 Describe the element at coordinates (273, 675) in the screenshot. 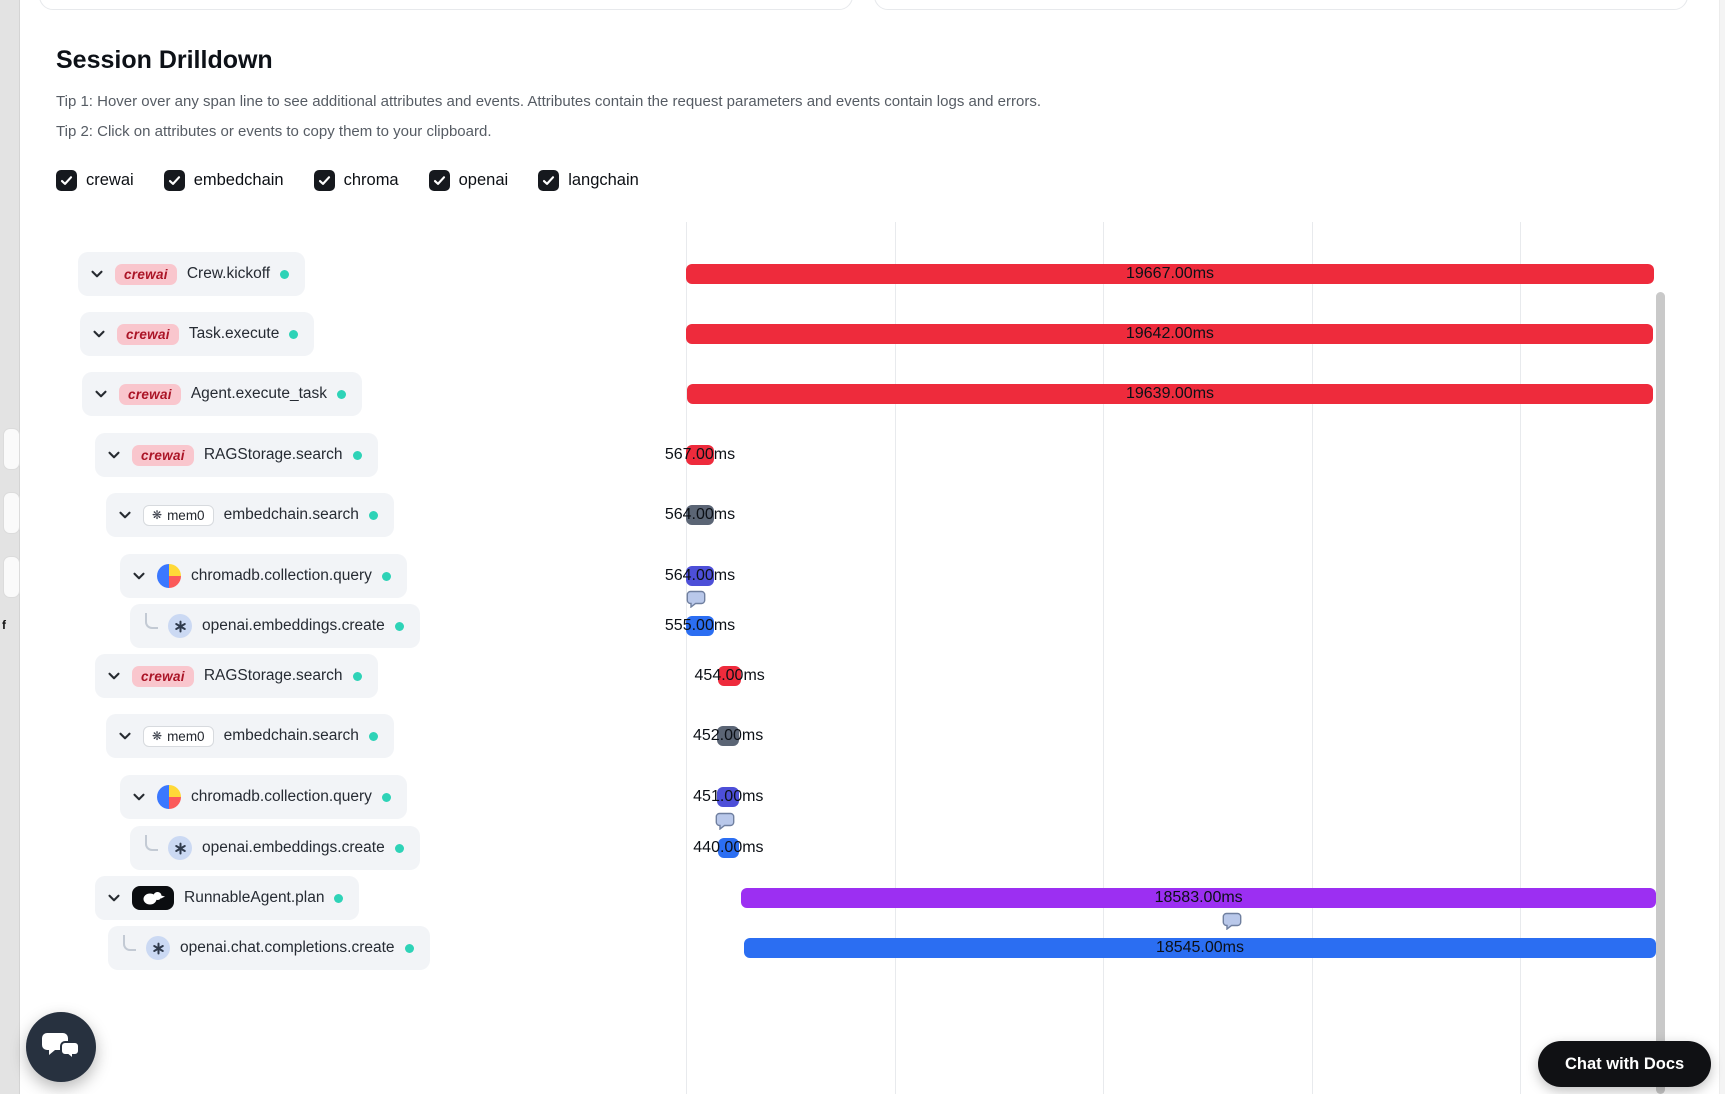

I see `span-name: RAGStorage.search` at that location.